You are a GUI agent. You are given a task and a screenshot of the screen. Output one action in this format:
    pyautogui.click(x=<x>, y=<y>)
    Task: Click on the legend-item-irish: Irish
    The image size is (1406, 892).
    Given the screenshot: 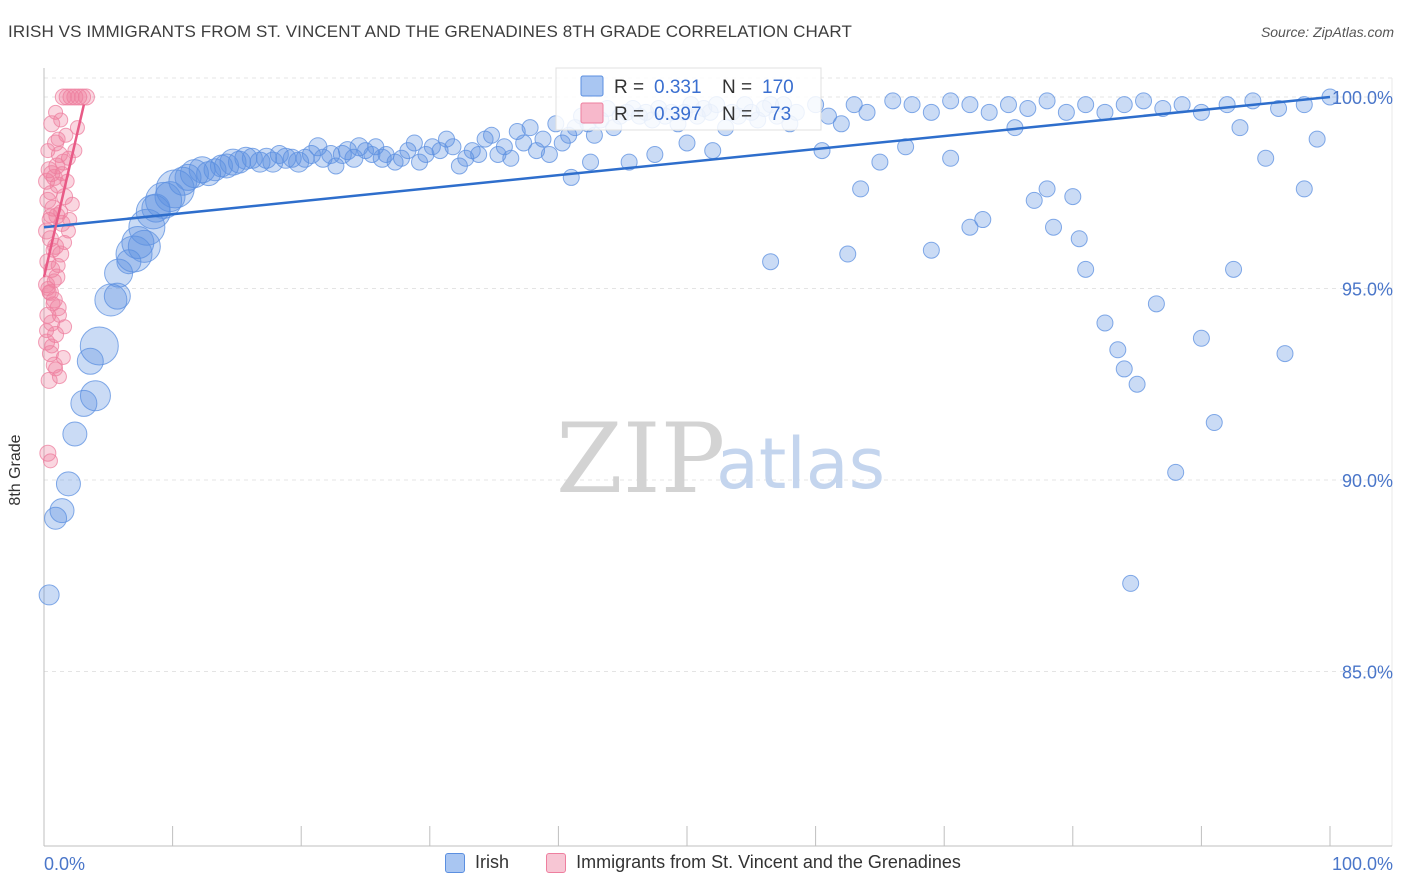 What is the action you would take?
    pyautogui.click(x=477, y=862)
    